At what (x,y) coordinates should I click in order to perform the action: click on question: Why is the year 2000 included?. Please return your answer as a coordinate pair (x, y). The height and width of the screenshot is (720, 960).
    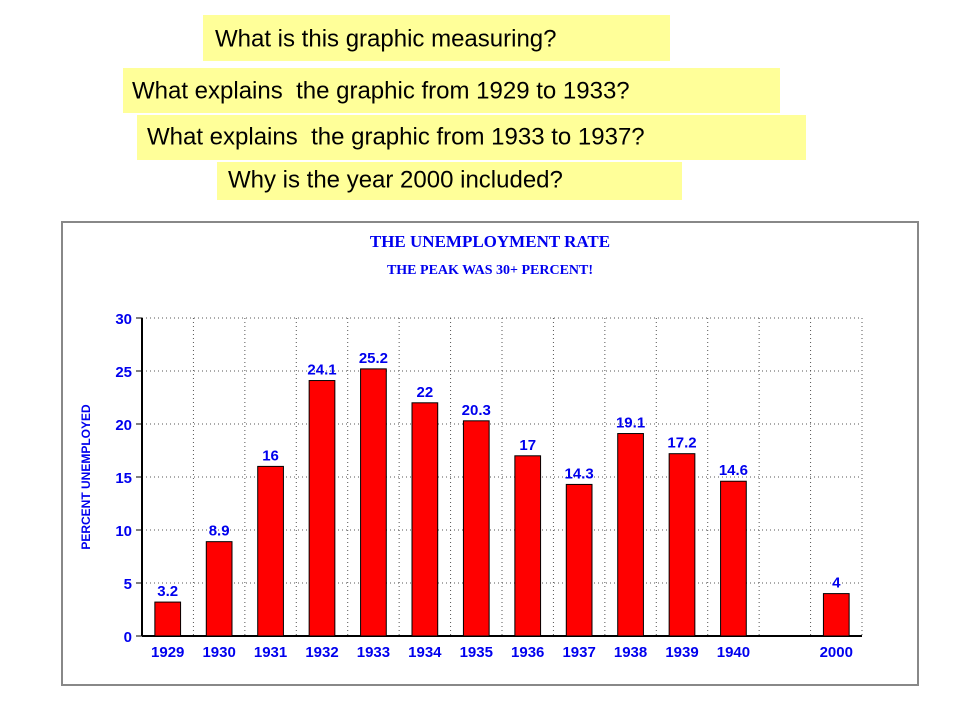
    Looking at the image, I should click on (395, 179).